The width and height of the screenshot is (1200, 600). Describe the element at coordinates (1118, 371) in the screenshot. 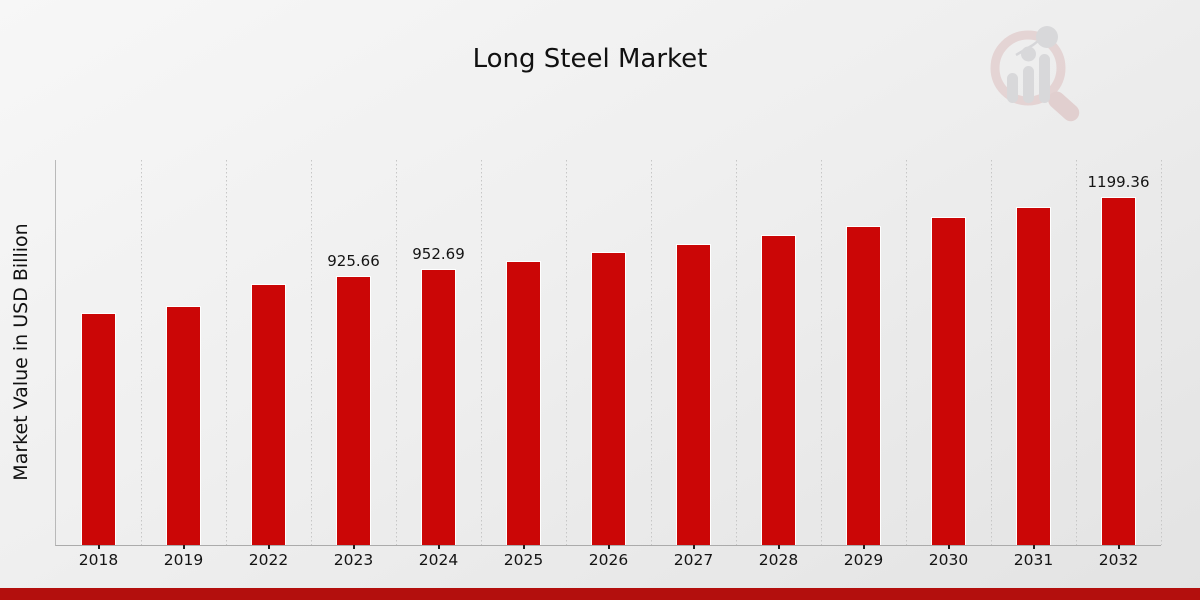

I see `bar-2032` at that location.